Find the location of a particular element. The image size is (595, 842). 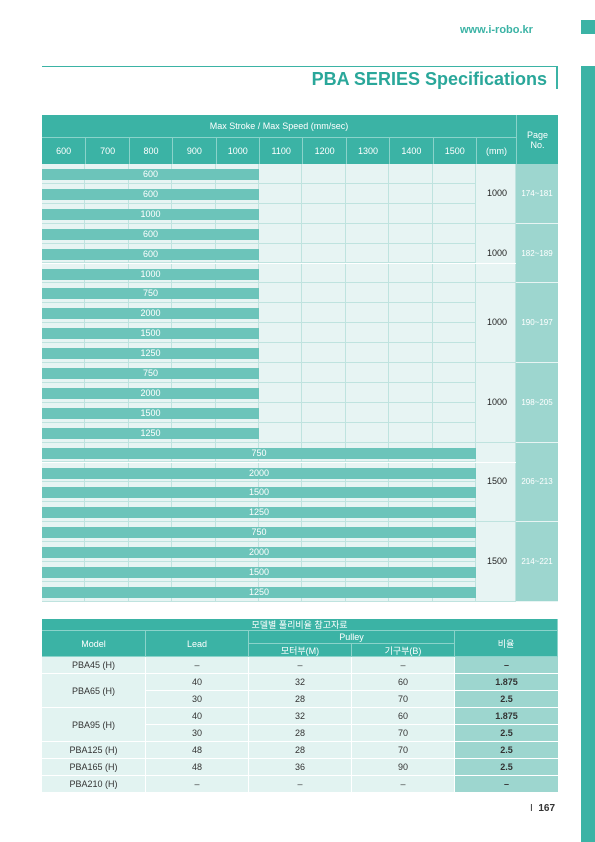

motor-cell: 36 is located at coordinates (300, 767).